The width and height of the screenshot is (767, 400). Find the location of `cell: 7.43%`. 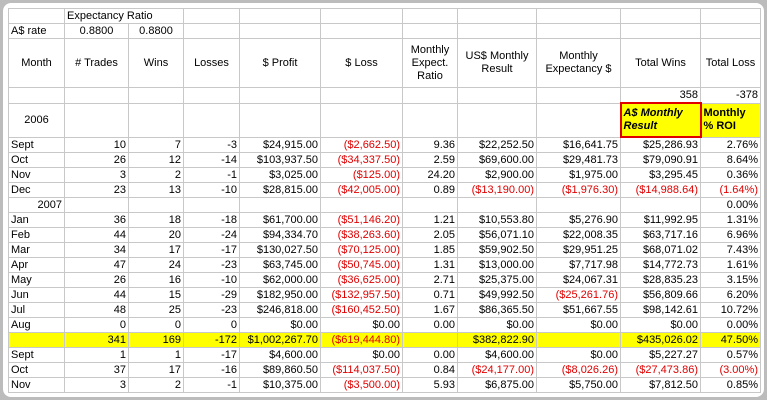

cell: 7.43% is located at coordinates (730, 250).